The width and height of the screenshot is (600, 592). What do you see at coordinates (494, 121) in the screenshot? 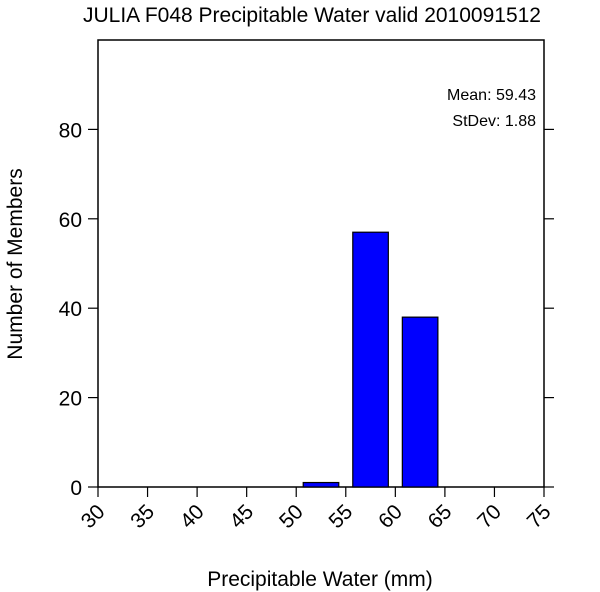
I see `stdev-label: StDev: 1.88` at bounding box center [494, 121].